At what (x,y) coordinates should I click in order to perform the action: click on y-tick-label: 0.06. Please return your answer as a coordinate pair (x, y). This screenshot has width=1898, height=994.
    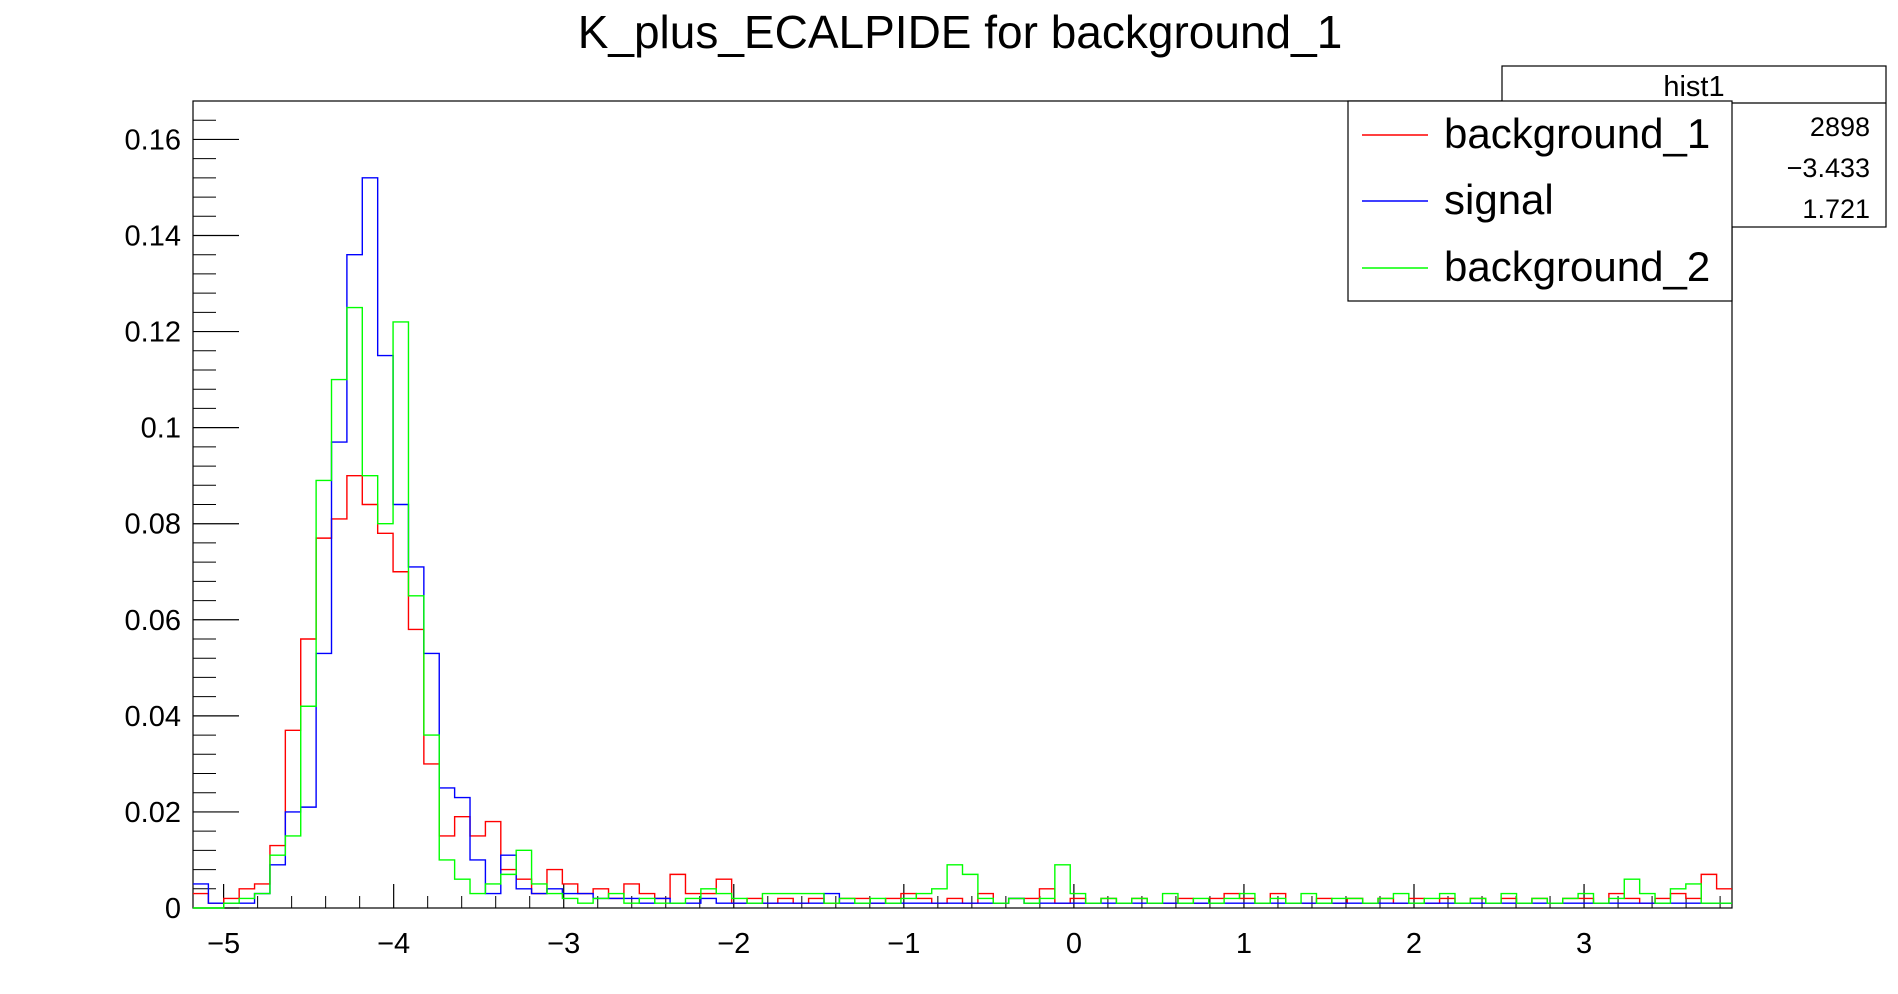
    Looking at the image, I should click on (153, 621).